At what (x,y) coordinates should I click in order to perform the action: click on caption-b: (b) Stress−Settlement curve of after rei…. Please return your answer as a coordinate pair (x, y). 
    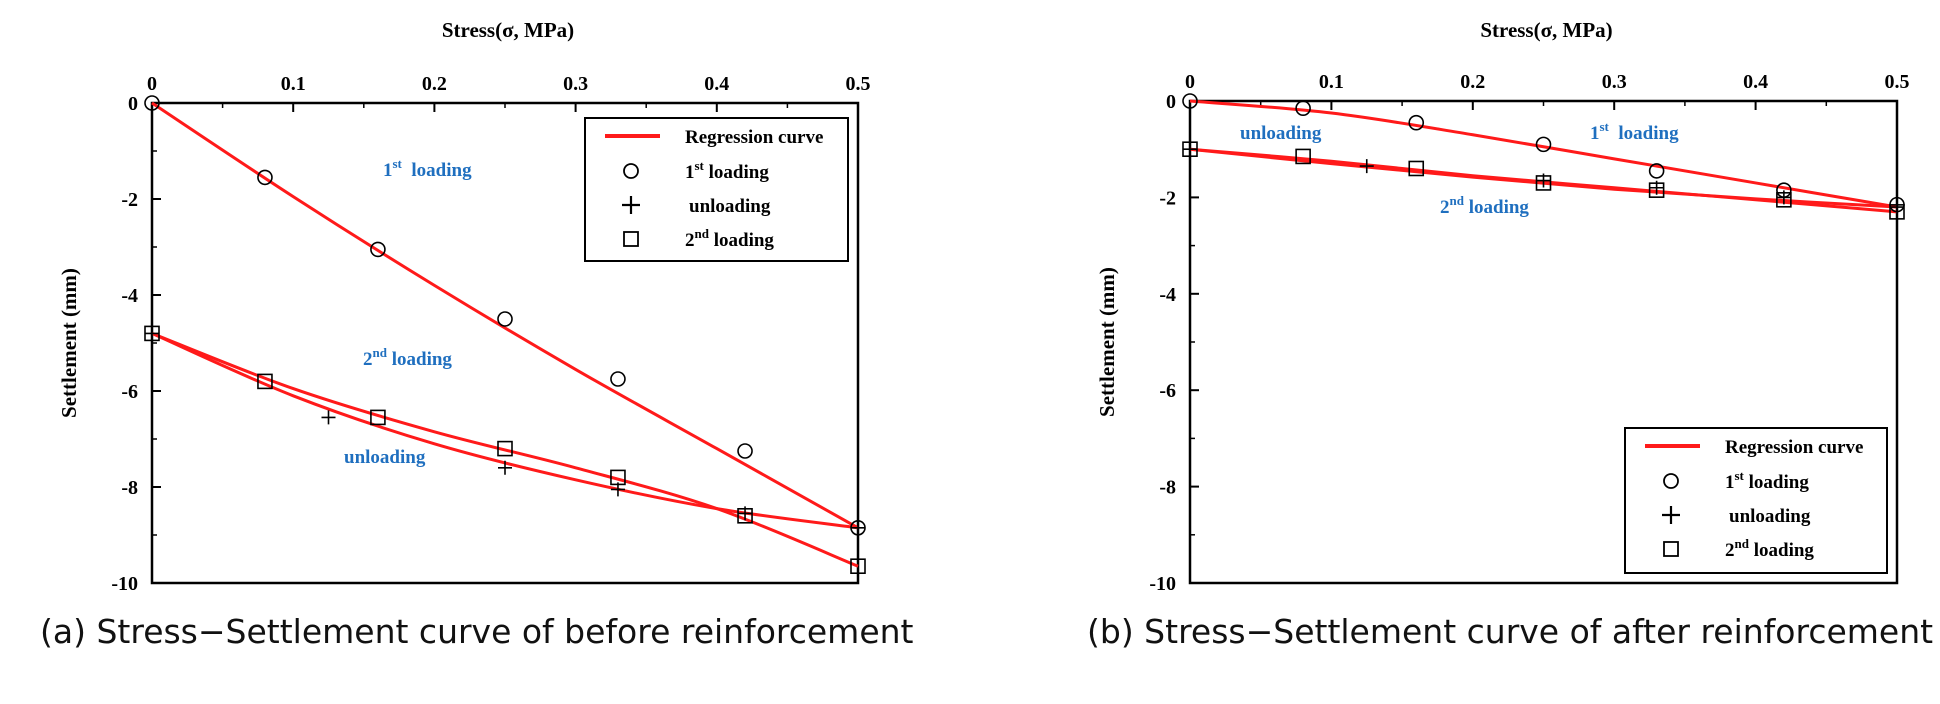
    Looking at the image, I should click on (1510, 631).